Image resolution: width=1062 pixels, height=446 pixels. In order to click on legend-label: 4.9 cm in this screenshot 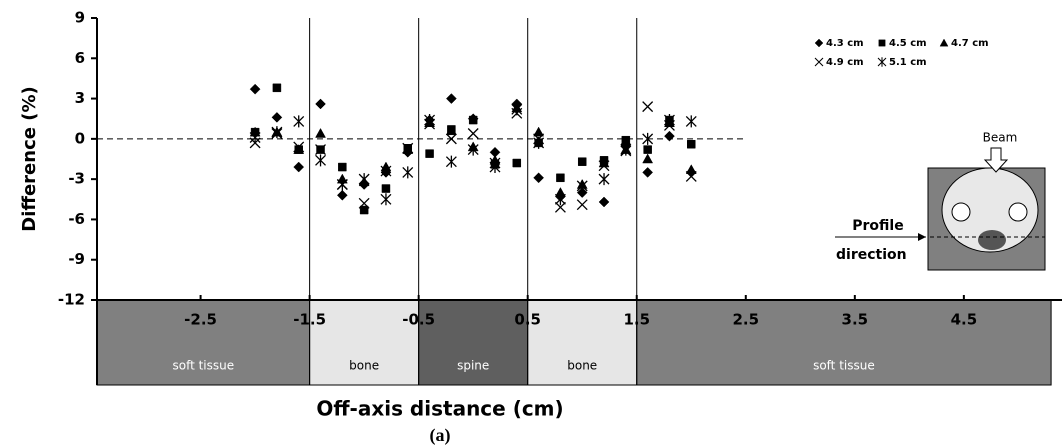, I will do `click(845, 62)`.